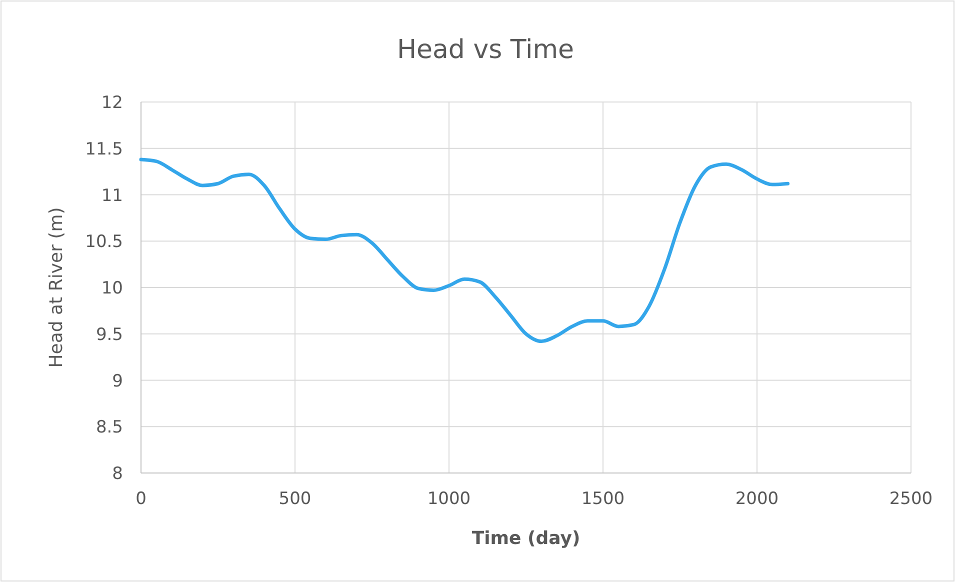 Image resolution: width=955 pixels, height=582 pixels. I want to click on y-tick-label: 9.5, so click(109, 334).